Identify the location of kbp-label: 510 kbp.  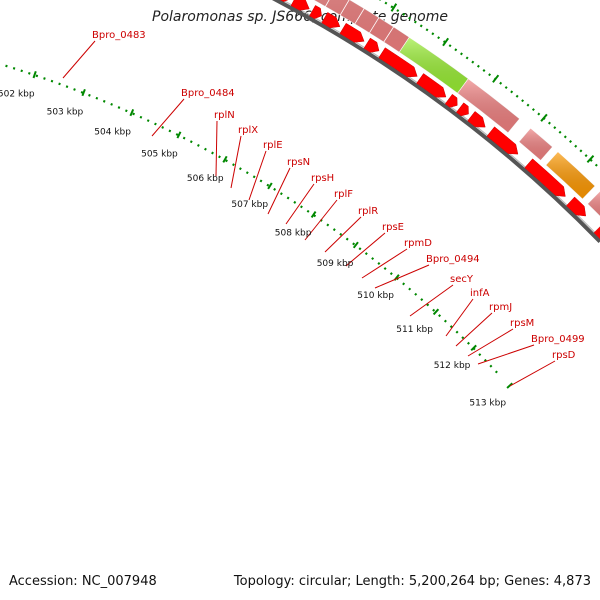
(375, 296).